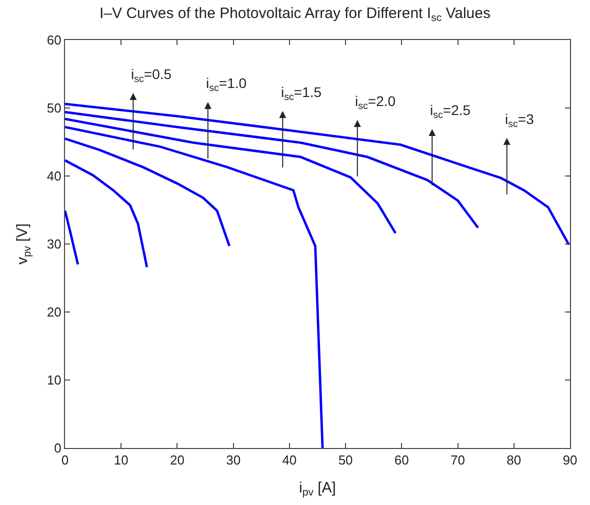  What do you see at coordinates (289, 460) in the screenshot?
I see `x-tick-label: 40` at bounding box center [289, 460].